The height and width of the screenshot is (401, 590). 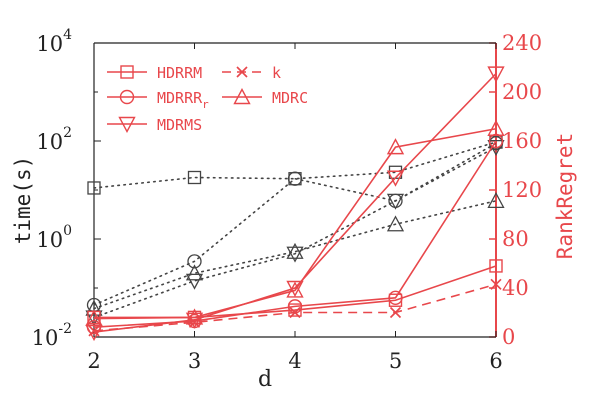 I want to click on y-left-tick-exponent: 2, so click(x=67, y=133).